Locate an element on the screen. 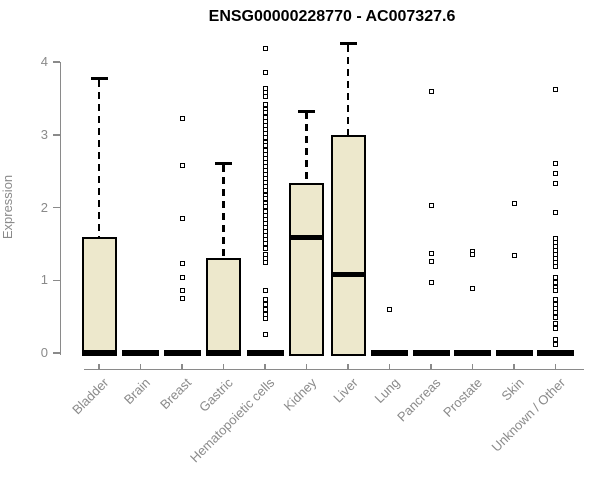  y-tick-label: 2 is located at coordinates (44, 207).